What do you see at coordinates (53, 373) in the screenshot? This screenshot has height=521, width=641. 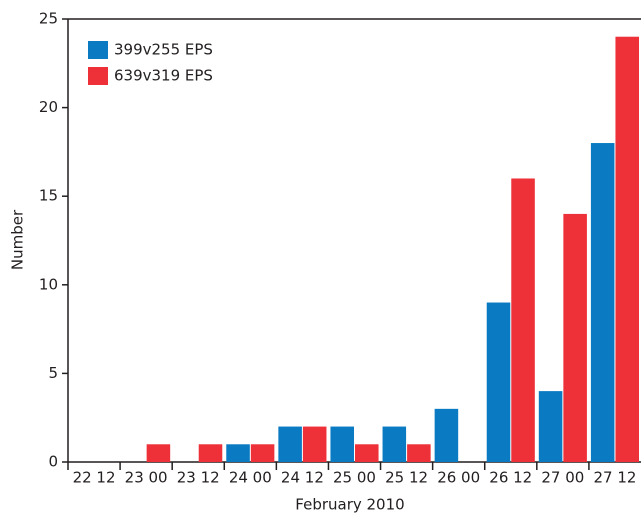 I see `y-tick-label: 5` at bounding box center [53, 373].